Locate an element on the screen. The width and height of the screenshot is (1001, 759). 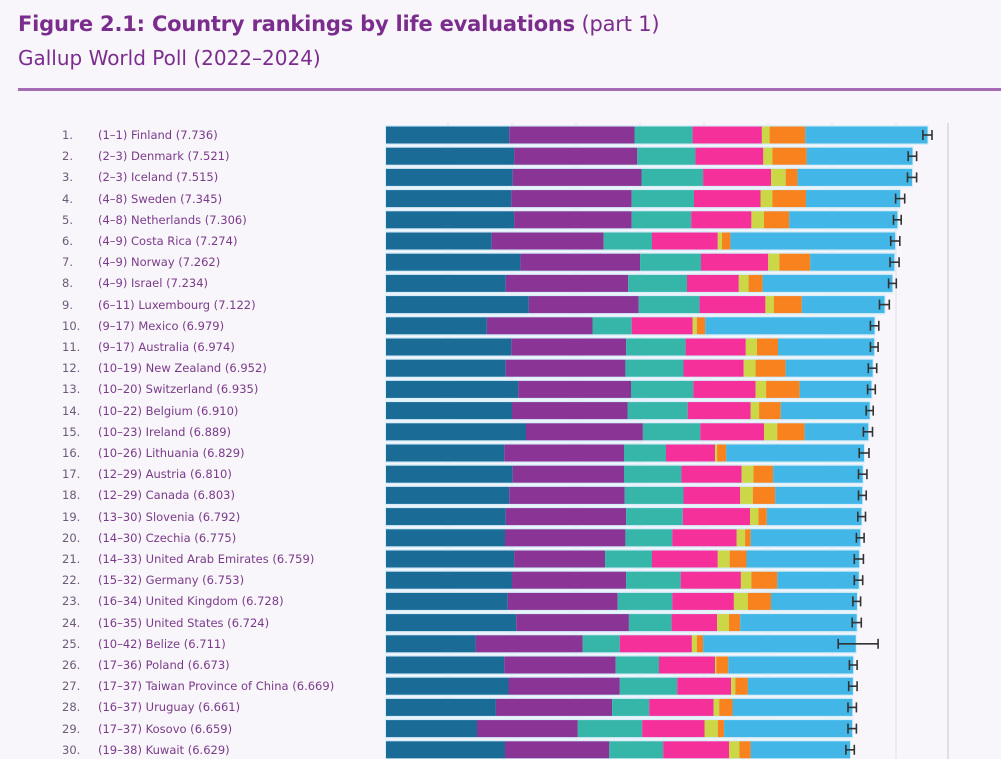
rank-range: (10–42) is located at coordinates (120, 643).